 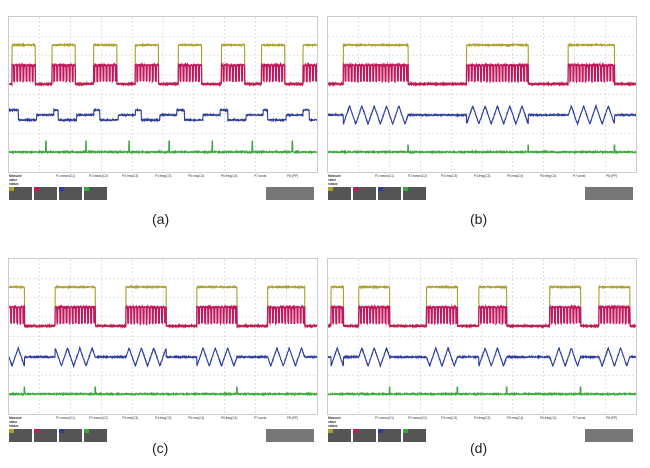 I want to click on caption-a: (a), so click(x=160, y=219).